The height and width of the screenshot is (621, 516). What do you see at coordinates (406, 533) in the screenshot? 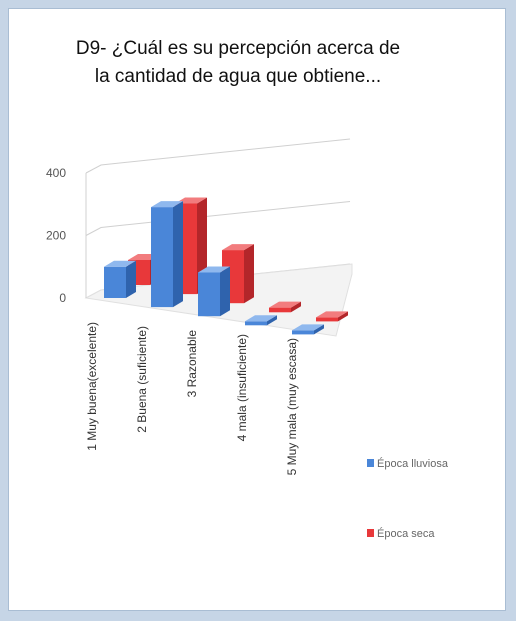
I see `legend-label: Época seca` at bounding box center [406, 533].